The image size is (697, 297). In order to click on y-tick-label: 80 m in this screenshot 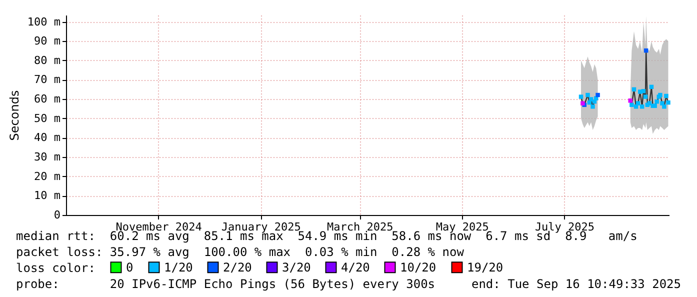, I will do `click(47, 60)`.